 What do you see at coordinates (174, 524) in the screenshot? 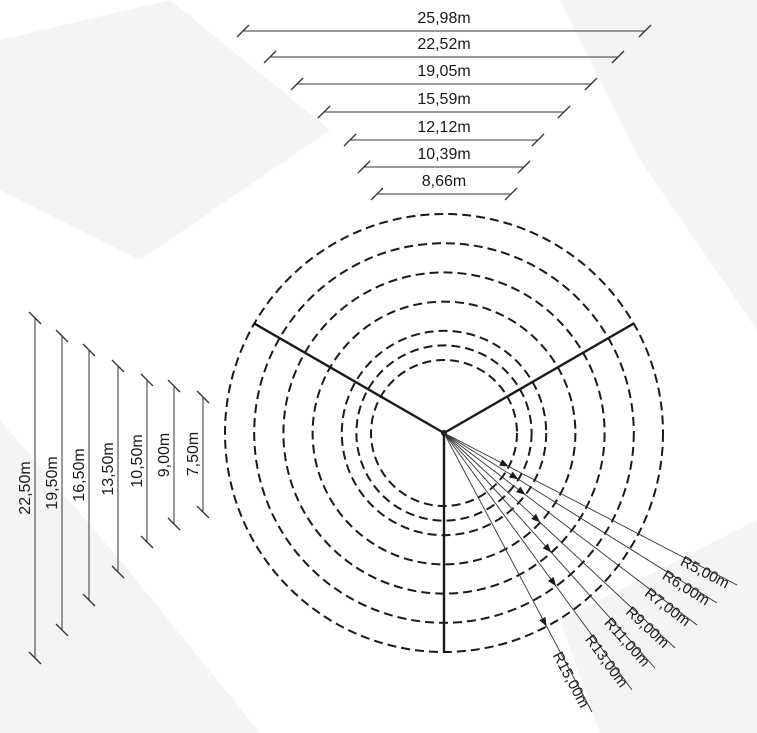
I see `v-dim-tick-6b` at bounding box center [174, 524].